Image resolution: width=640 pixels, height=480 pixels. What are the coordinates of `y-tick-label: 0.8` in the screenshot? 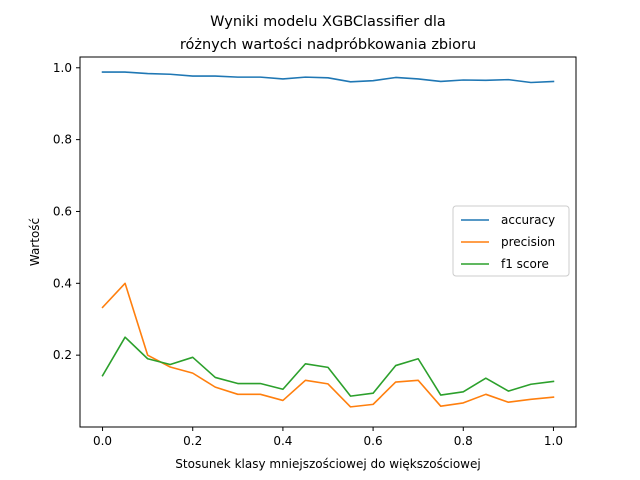 It's located at (62, 140).